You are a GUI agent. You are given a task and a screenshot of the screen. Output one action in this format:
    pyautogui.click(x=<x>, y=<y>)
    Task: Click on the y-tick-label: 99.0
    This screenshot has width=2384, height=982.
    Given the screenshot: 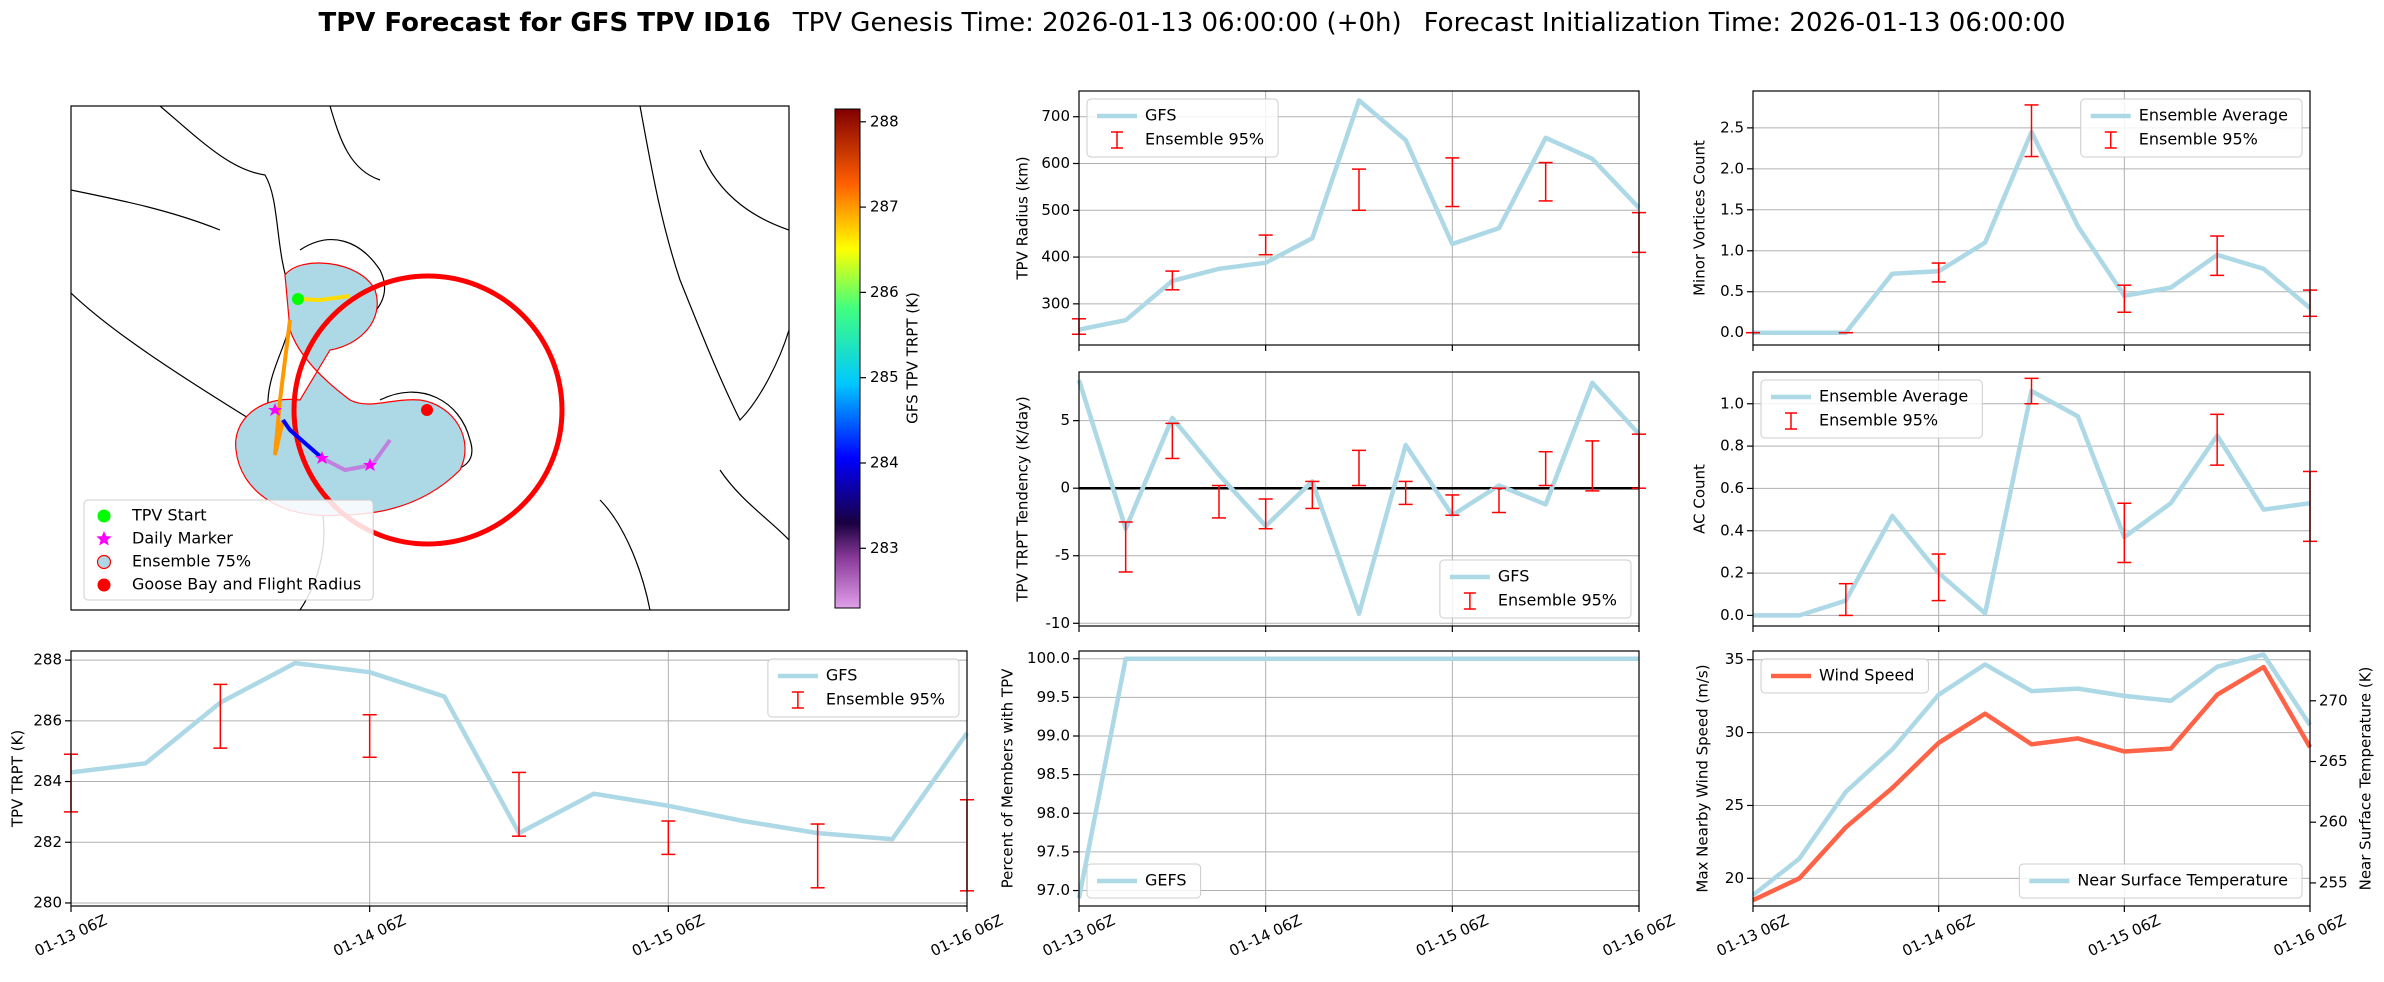 What is the action you would take?
    pyautogui.click(x=1053, y=736)
    